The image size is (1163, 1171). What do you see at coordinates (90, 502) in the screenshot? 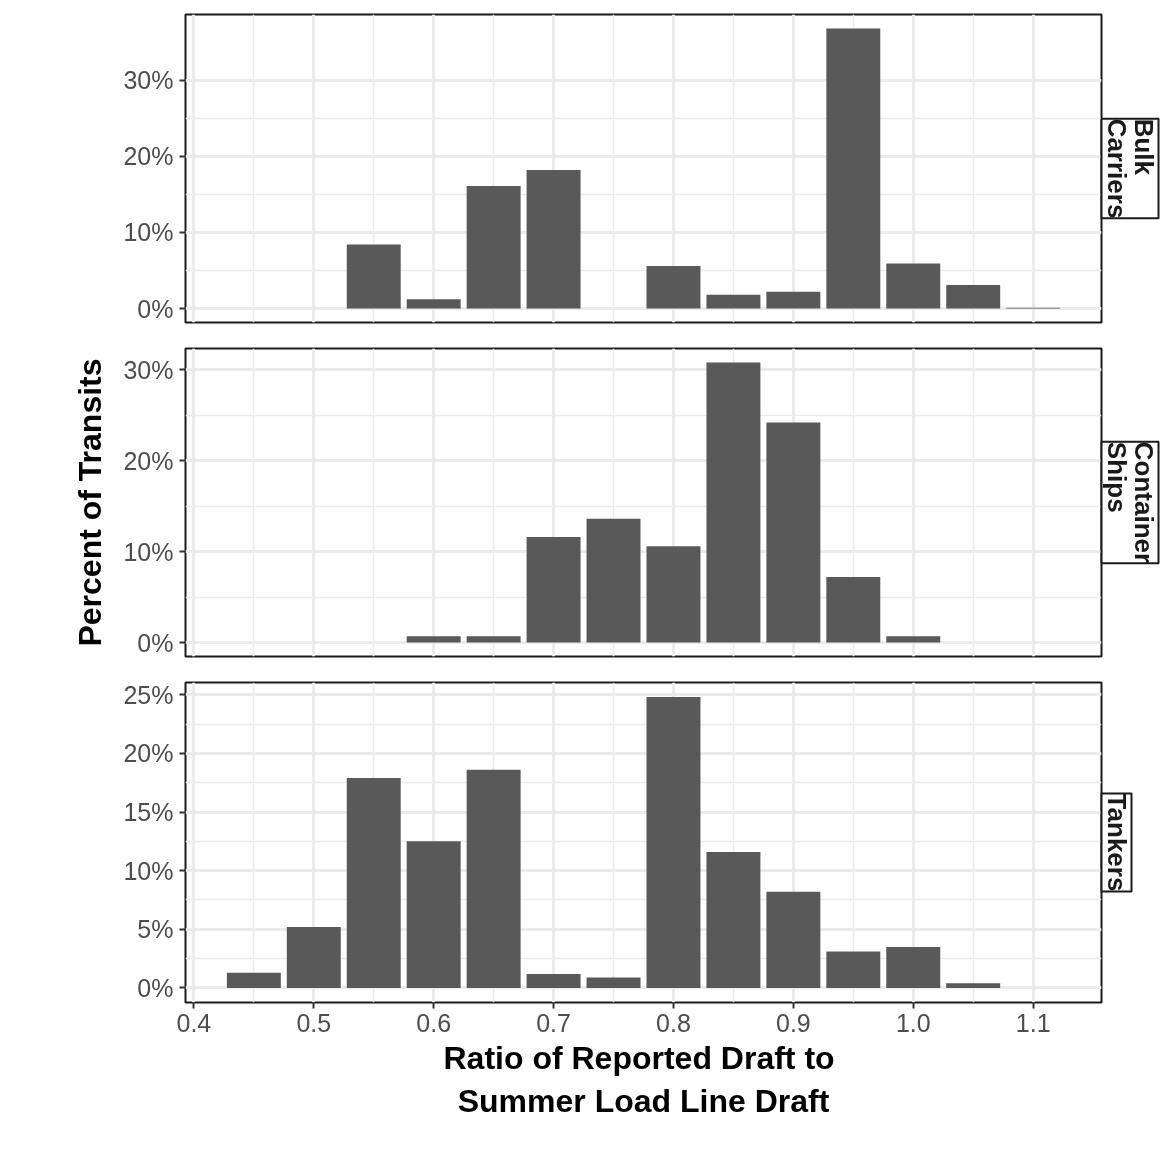
I see `y-axis-title: Percent of Transits` at bounding box center [90, 502].